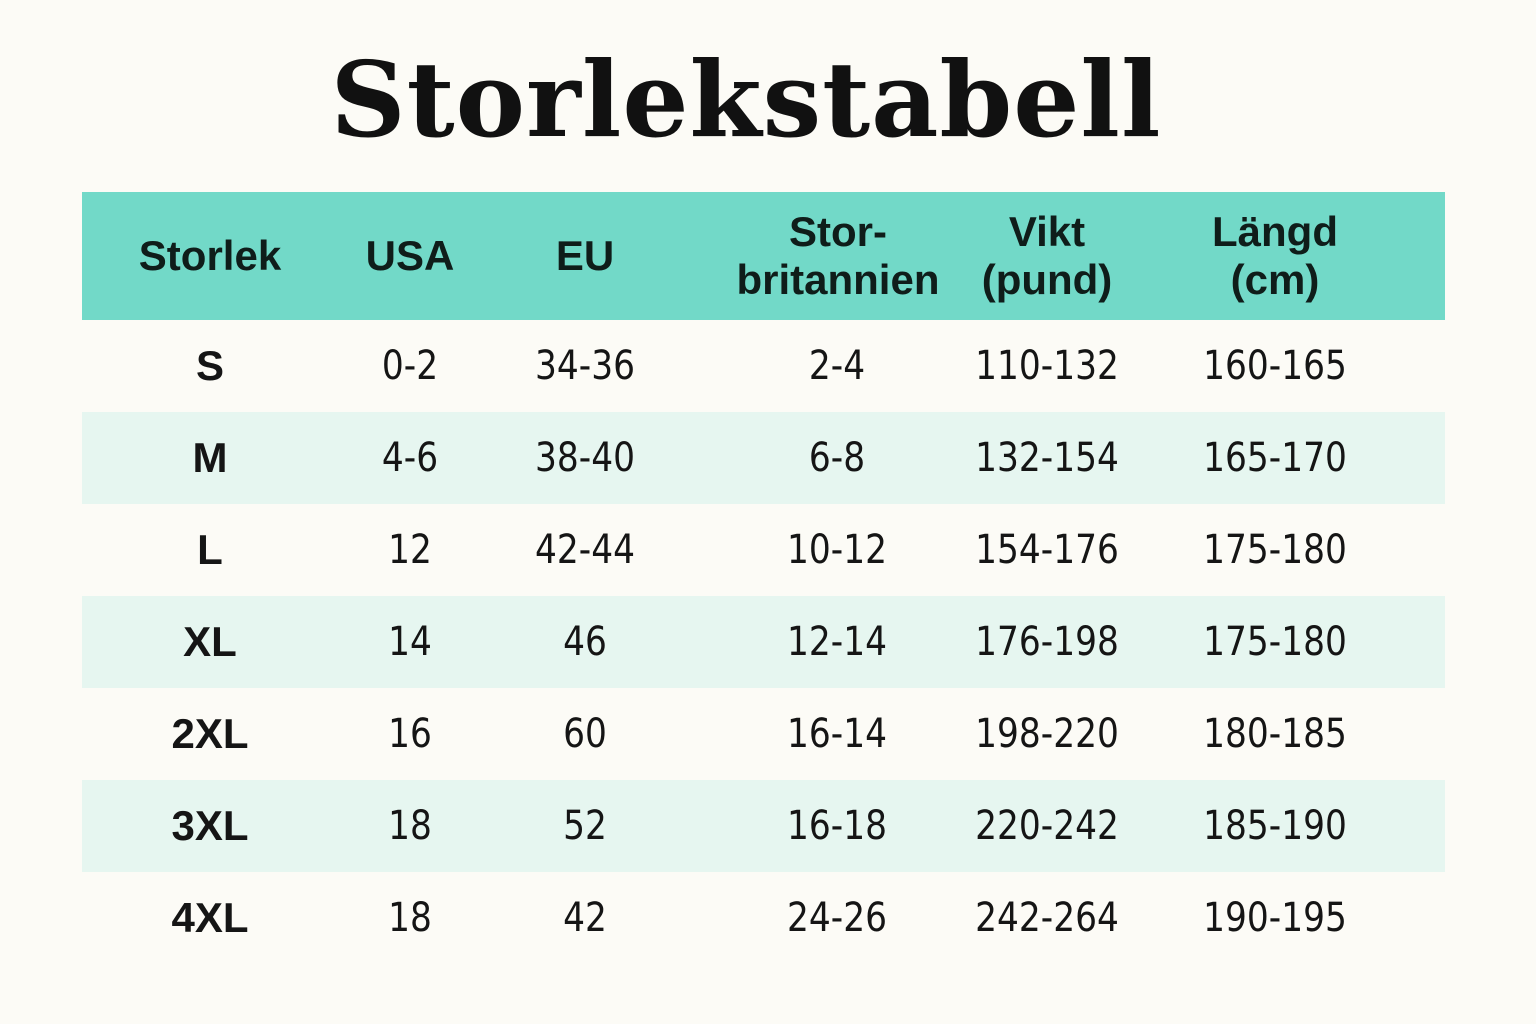  Describe the element at coordinates (746, 99) in the screenshot. I see `page-title: Storlekstabell` at that location.